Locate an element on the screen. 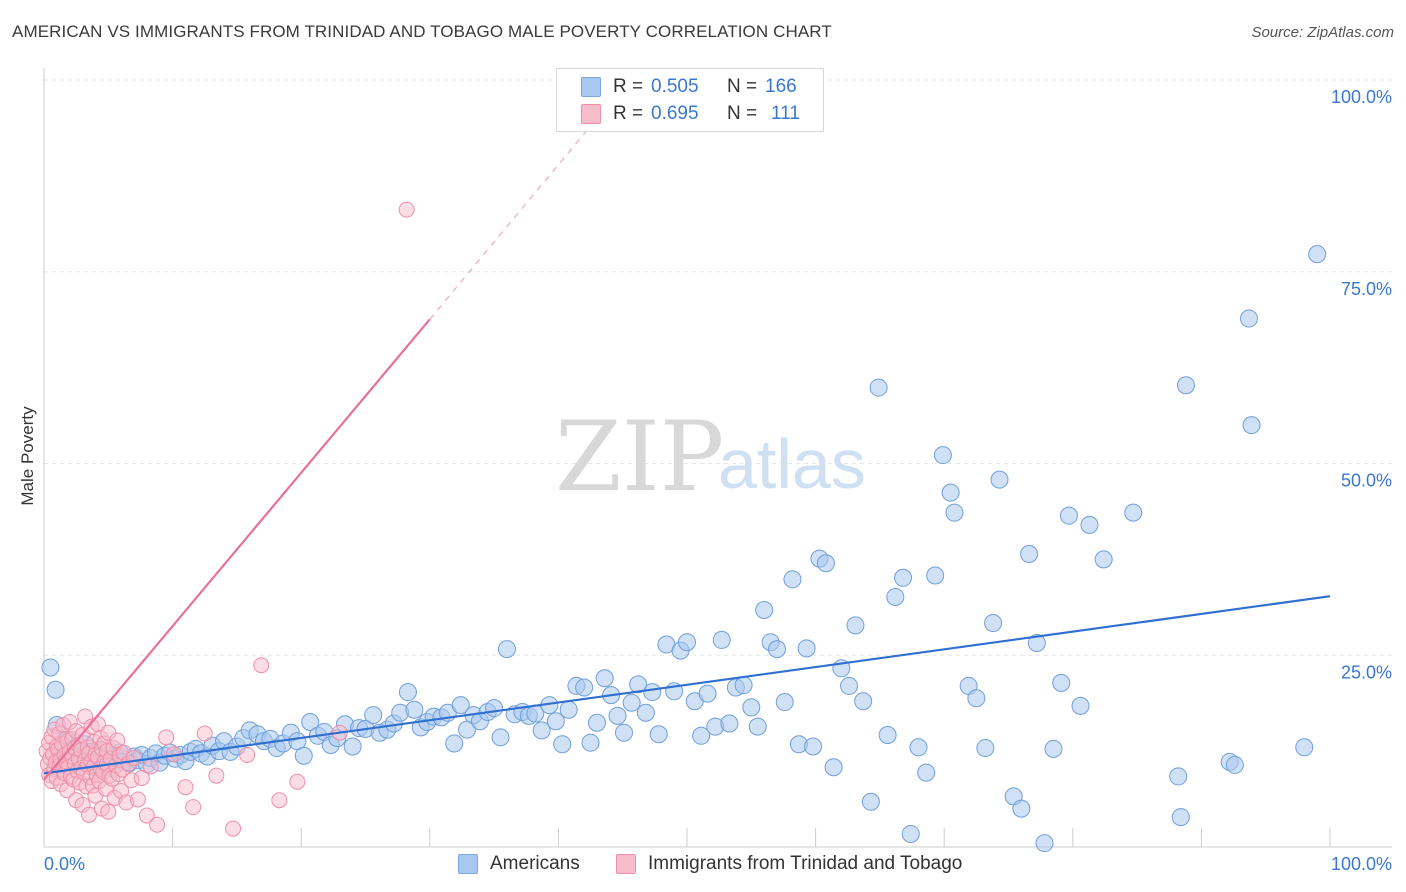 Image resolution: width=1406 pixels, height=892 pixels. legend-item-americans: Americans is located at coordinates (519, 864).